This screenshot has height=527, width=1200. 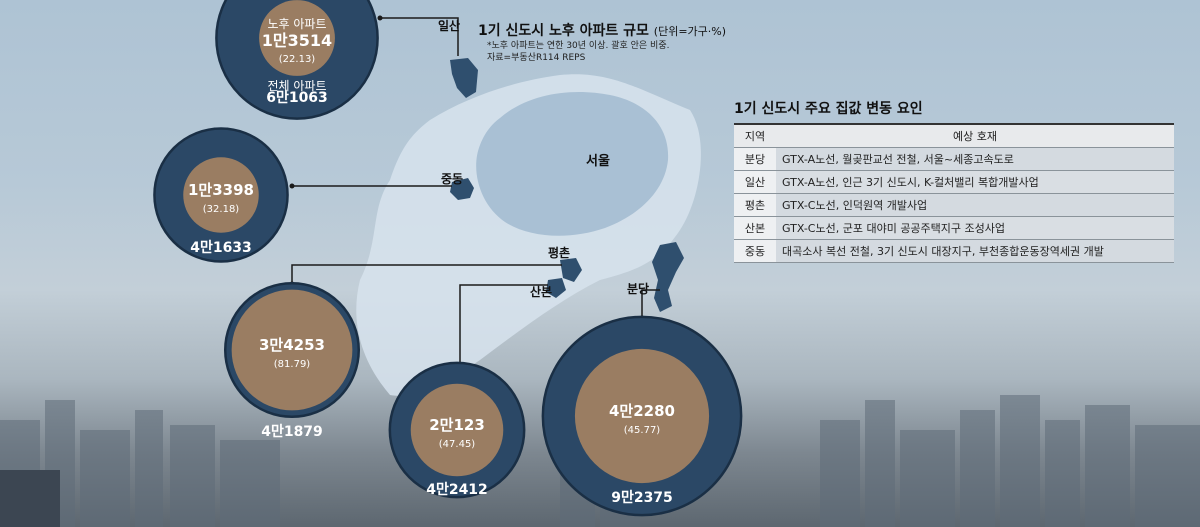 What do you see at coordinates (221, 248) in the screenshot?
I see `total-value-label: 4만1633` at bounding box center [221, 248].